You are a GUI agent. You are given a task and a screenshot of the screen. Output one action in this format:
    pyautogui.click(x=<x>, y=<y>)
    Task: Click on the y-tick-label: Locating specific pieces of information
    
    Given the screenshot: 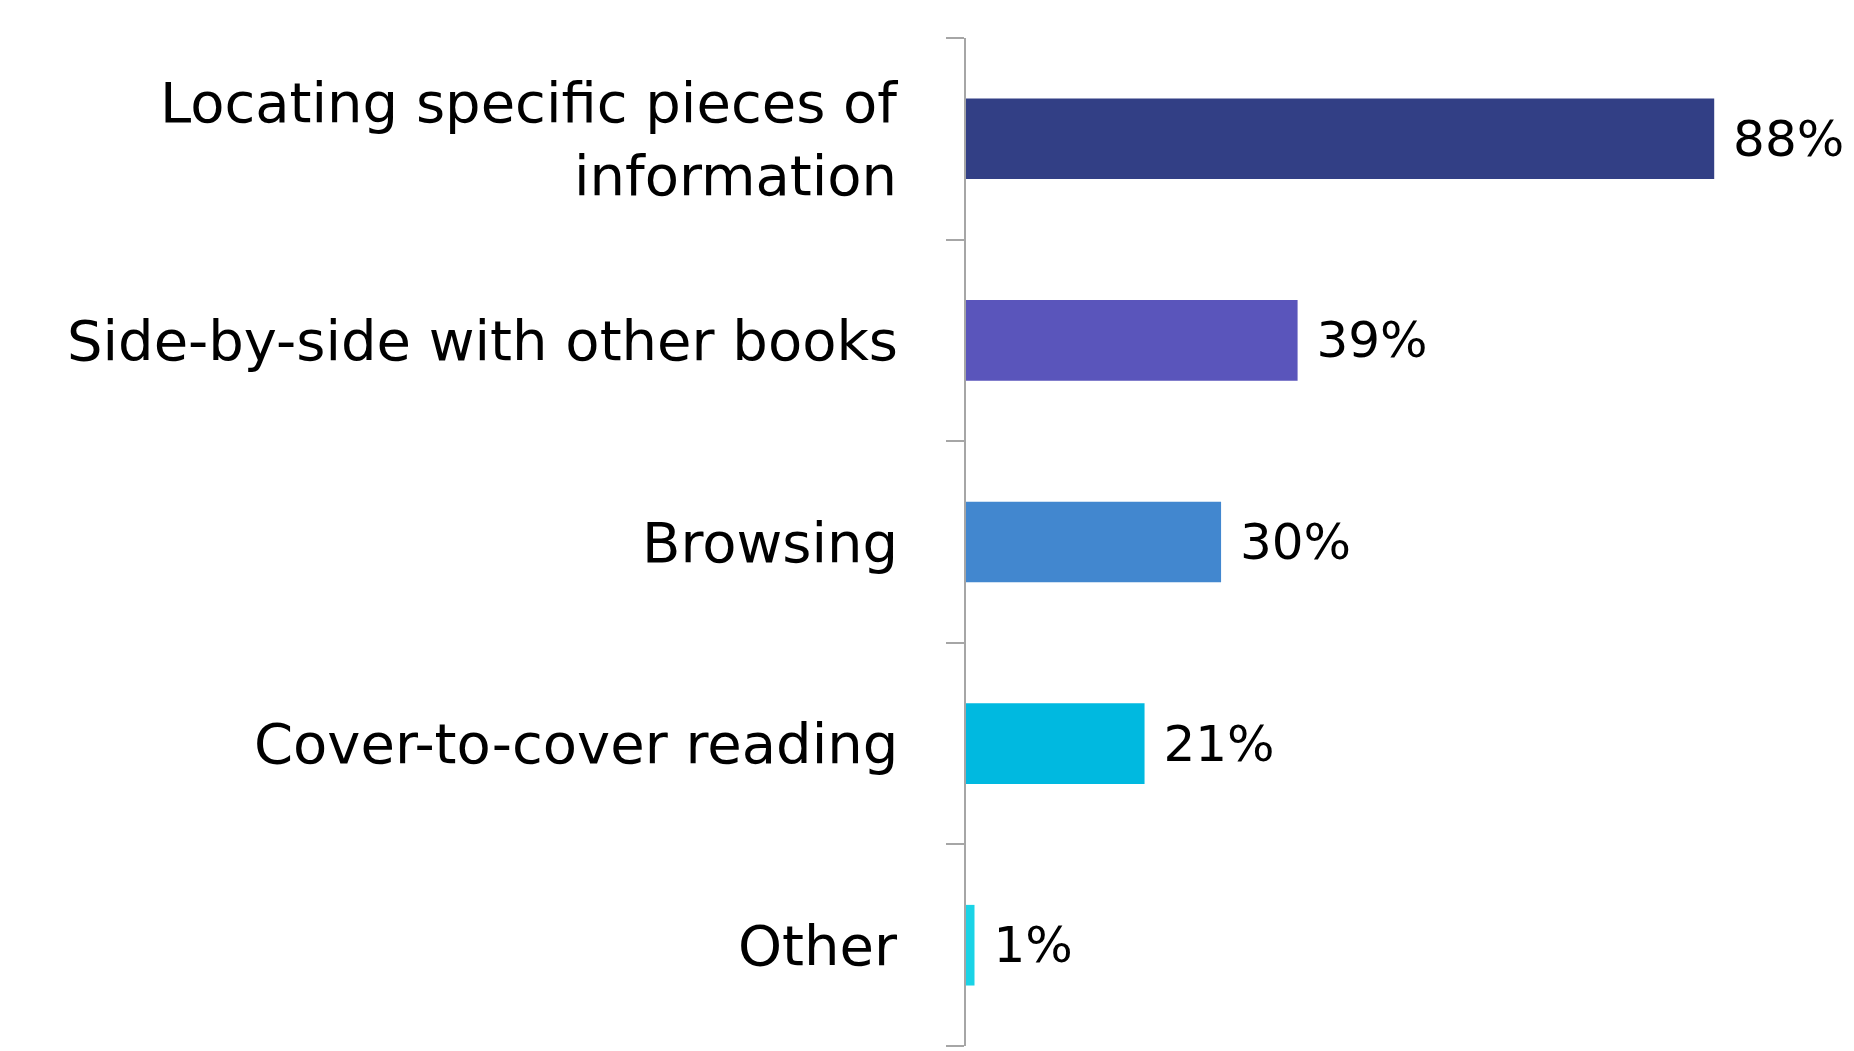 What is the action you would take?
    pyautogui.click(x=529, y=139)
    